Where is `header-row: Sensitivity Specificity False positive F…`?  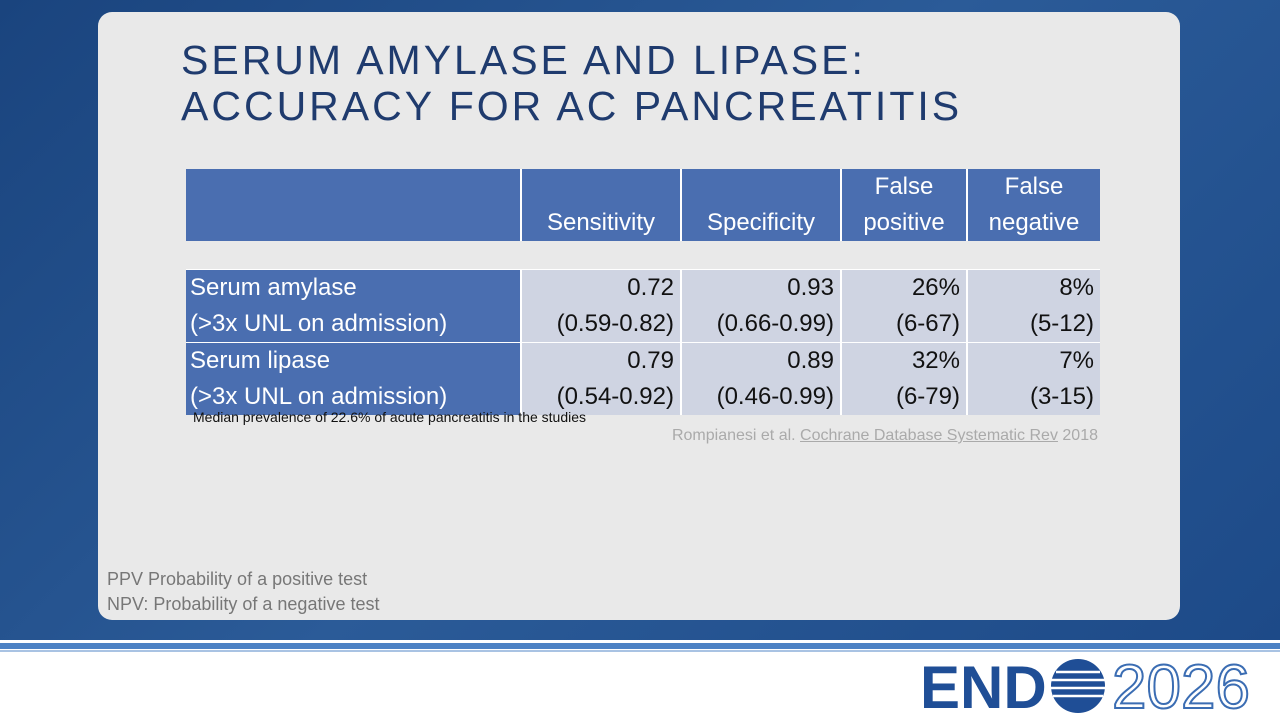
header-row: Sensitivity Specificity False positive F… is located at coordinates (643, 205).